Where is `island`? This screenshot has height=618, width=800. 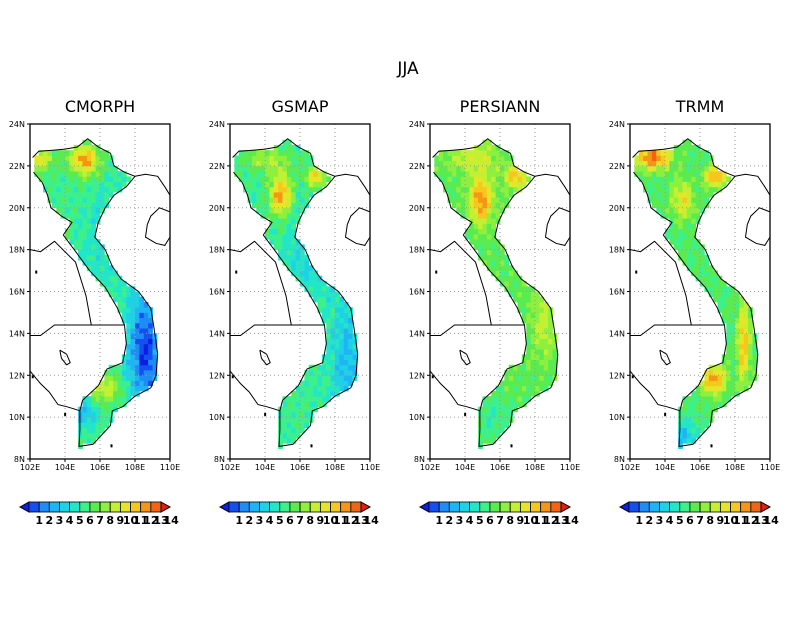
island is located at coordinates (665, 414).